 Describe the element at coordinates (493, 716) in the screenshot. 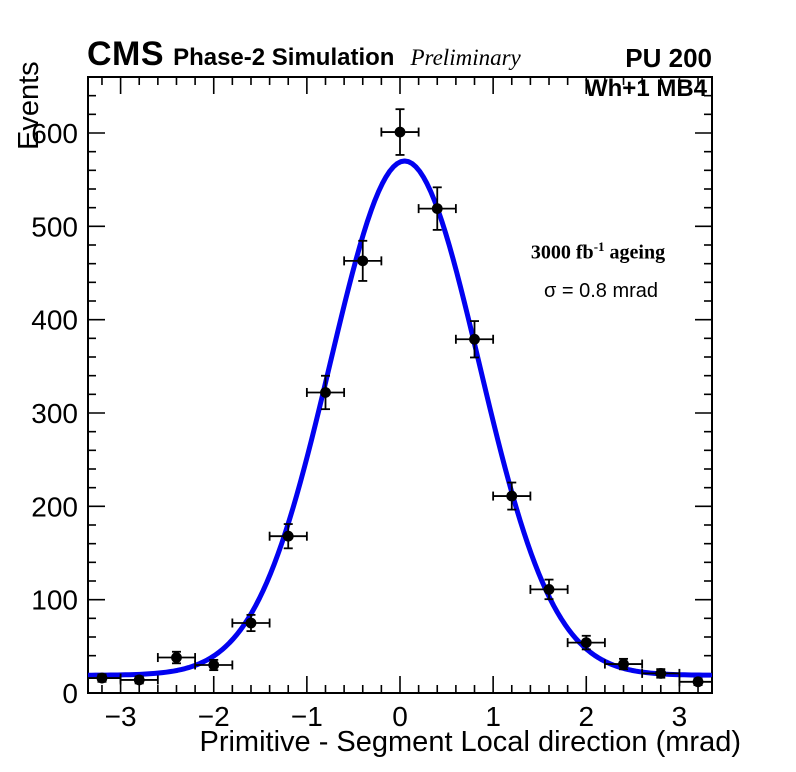

I see `x-tick-label: 1` at that location.